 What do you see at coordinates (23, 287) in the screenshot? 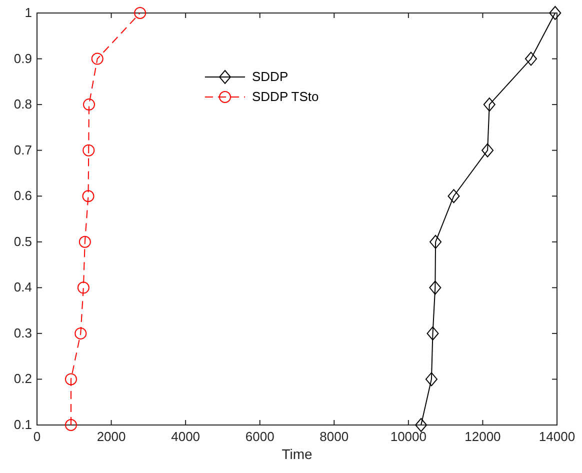
I see `y-tick-label: 0.4` at bounding box center [23, 287].